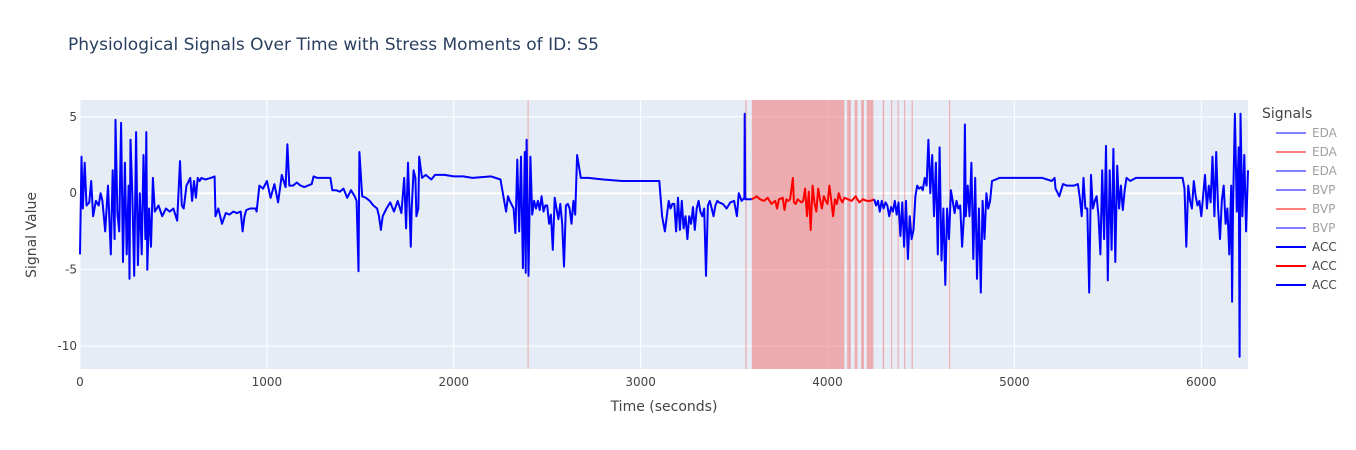 This screenshot has height=450, width=1356. I want to click on x-tick-label: 5000, so click(1014, 382).